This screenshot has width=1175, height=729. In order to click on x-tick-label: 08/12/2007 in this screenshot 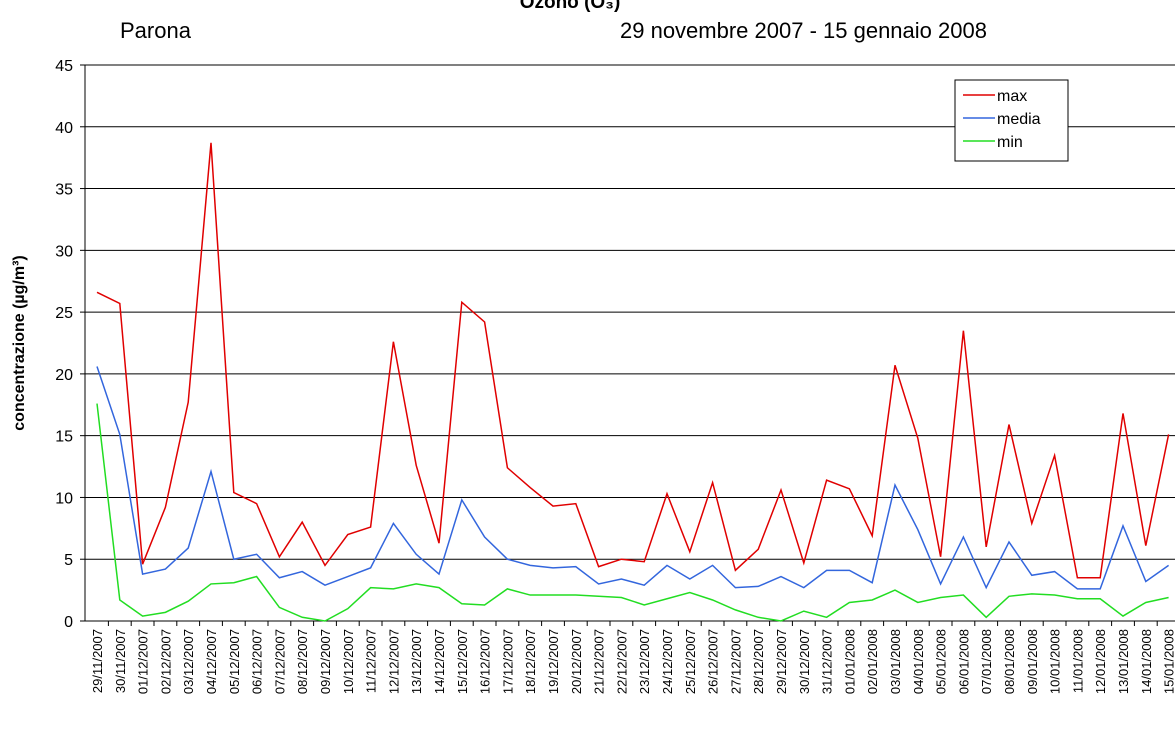, I will do `click(302, 661)`.